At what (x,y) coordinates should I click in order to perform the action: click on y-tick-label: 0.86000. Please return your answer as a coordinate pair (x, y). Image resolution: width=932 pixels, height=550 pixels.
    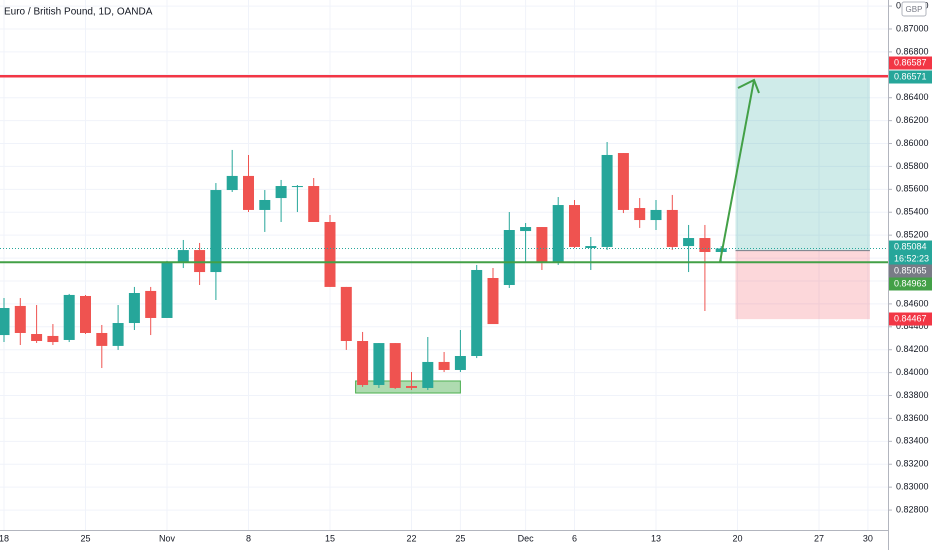
    Looking at the image, I should click on (912, 143).